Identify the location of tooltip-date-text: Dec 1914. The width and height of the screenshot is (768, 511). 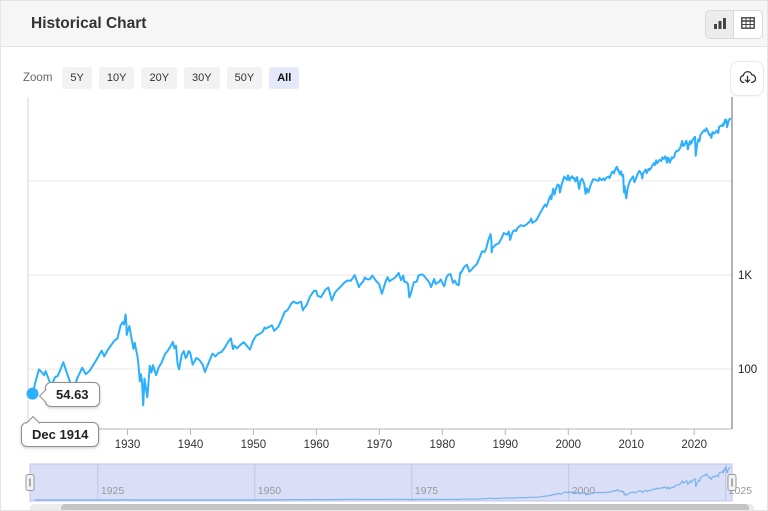
(60, 434).